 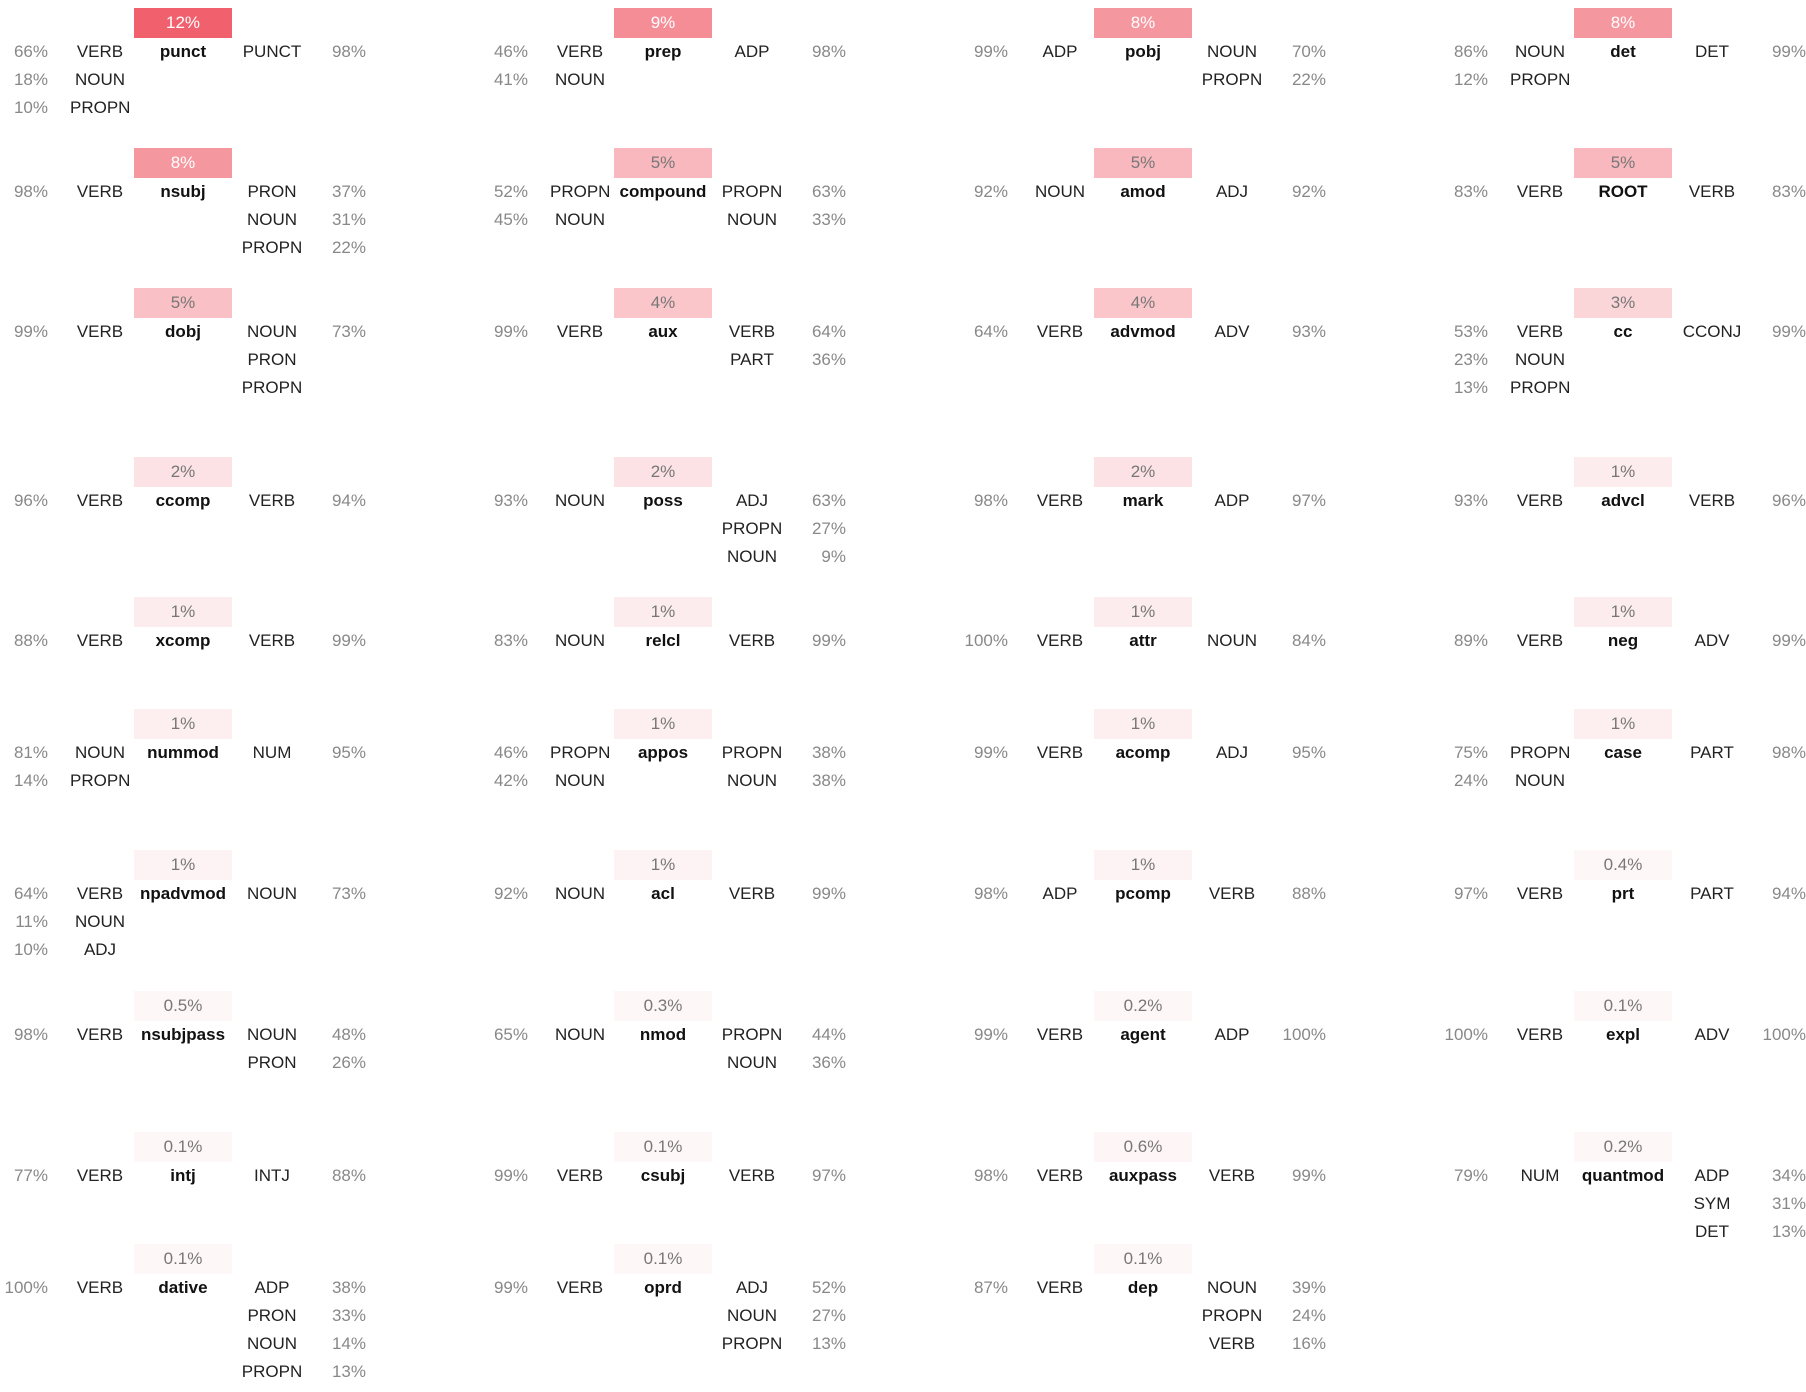 What do you see at coordinates (1143, 191) in the screenshot?
I see `dependency-label: amod` at bounding box center [1143, 191].